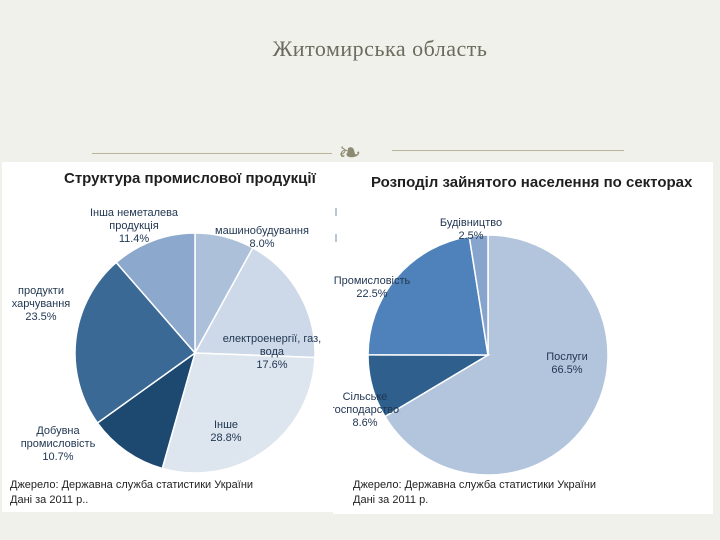 The height and width of the screenshot is (540, 720). I want to click on slice-label-mining: Добувна промисловість 10.7%, so click(58, 444).